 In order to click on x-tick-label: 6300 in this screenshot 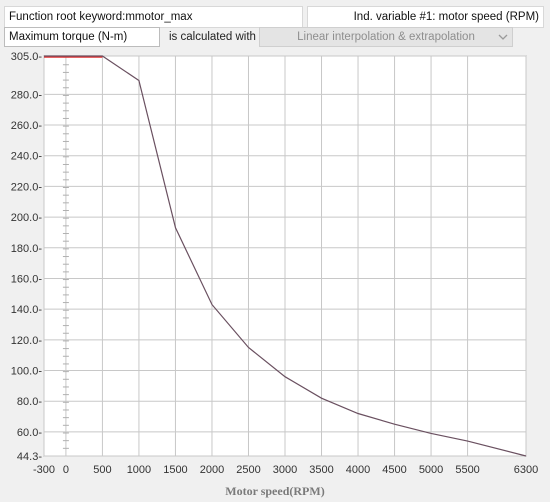, I will do `click(526, 470)`.